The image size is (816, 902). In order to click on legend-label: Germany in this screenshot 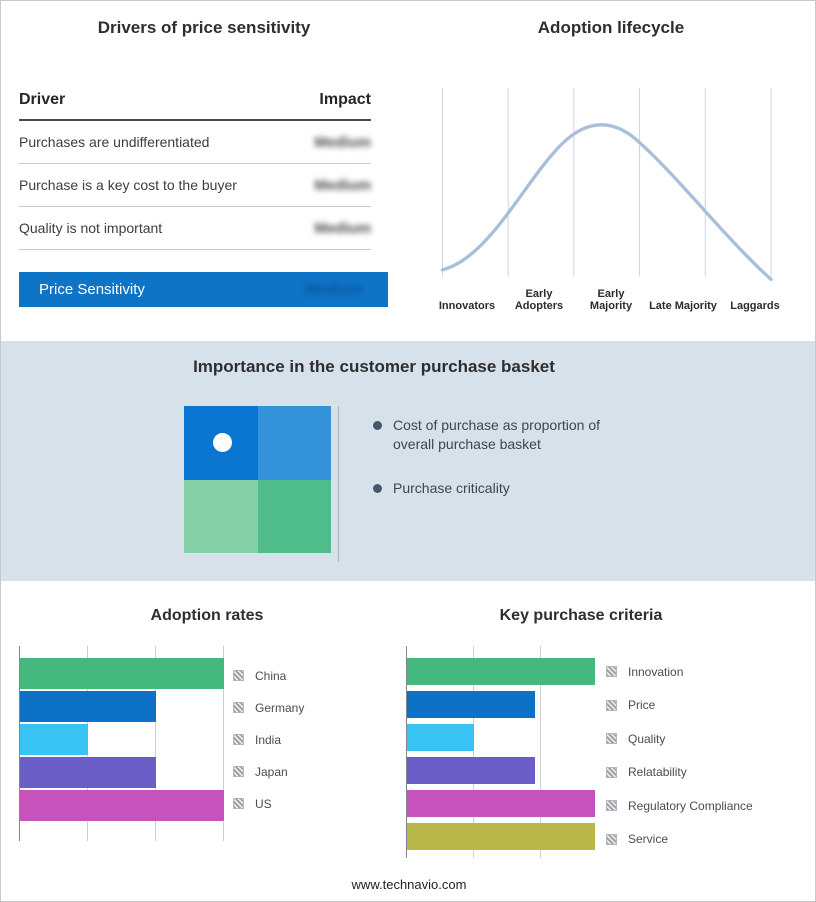, I will do `click(280, 707)`.